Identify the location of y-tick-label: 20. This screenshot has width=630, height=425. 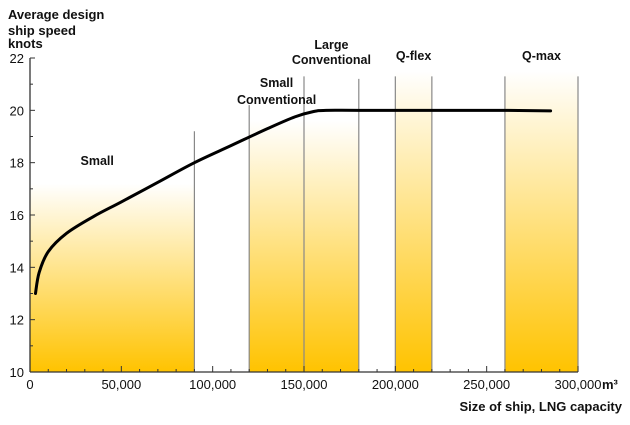
(17, 110).